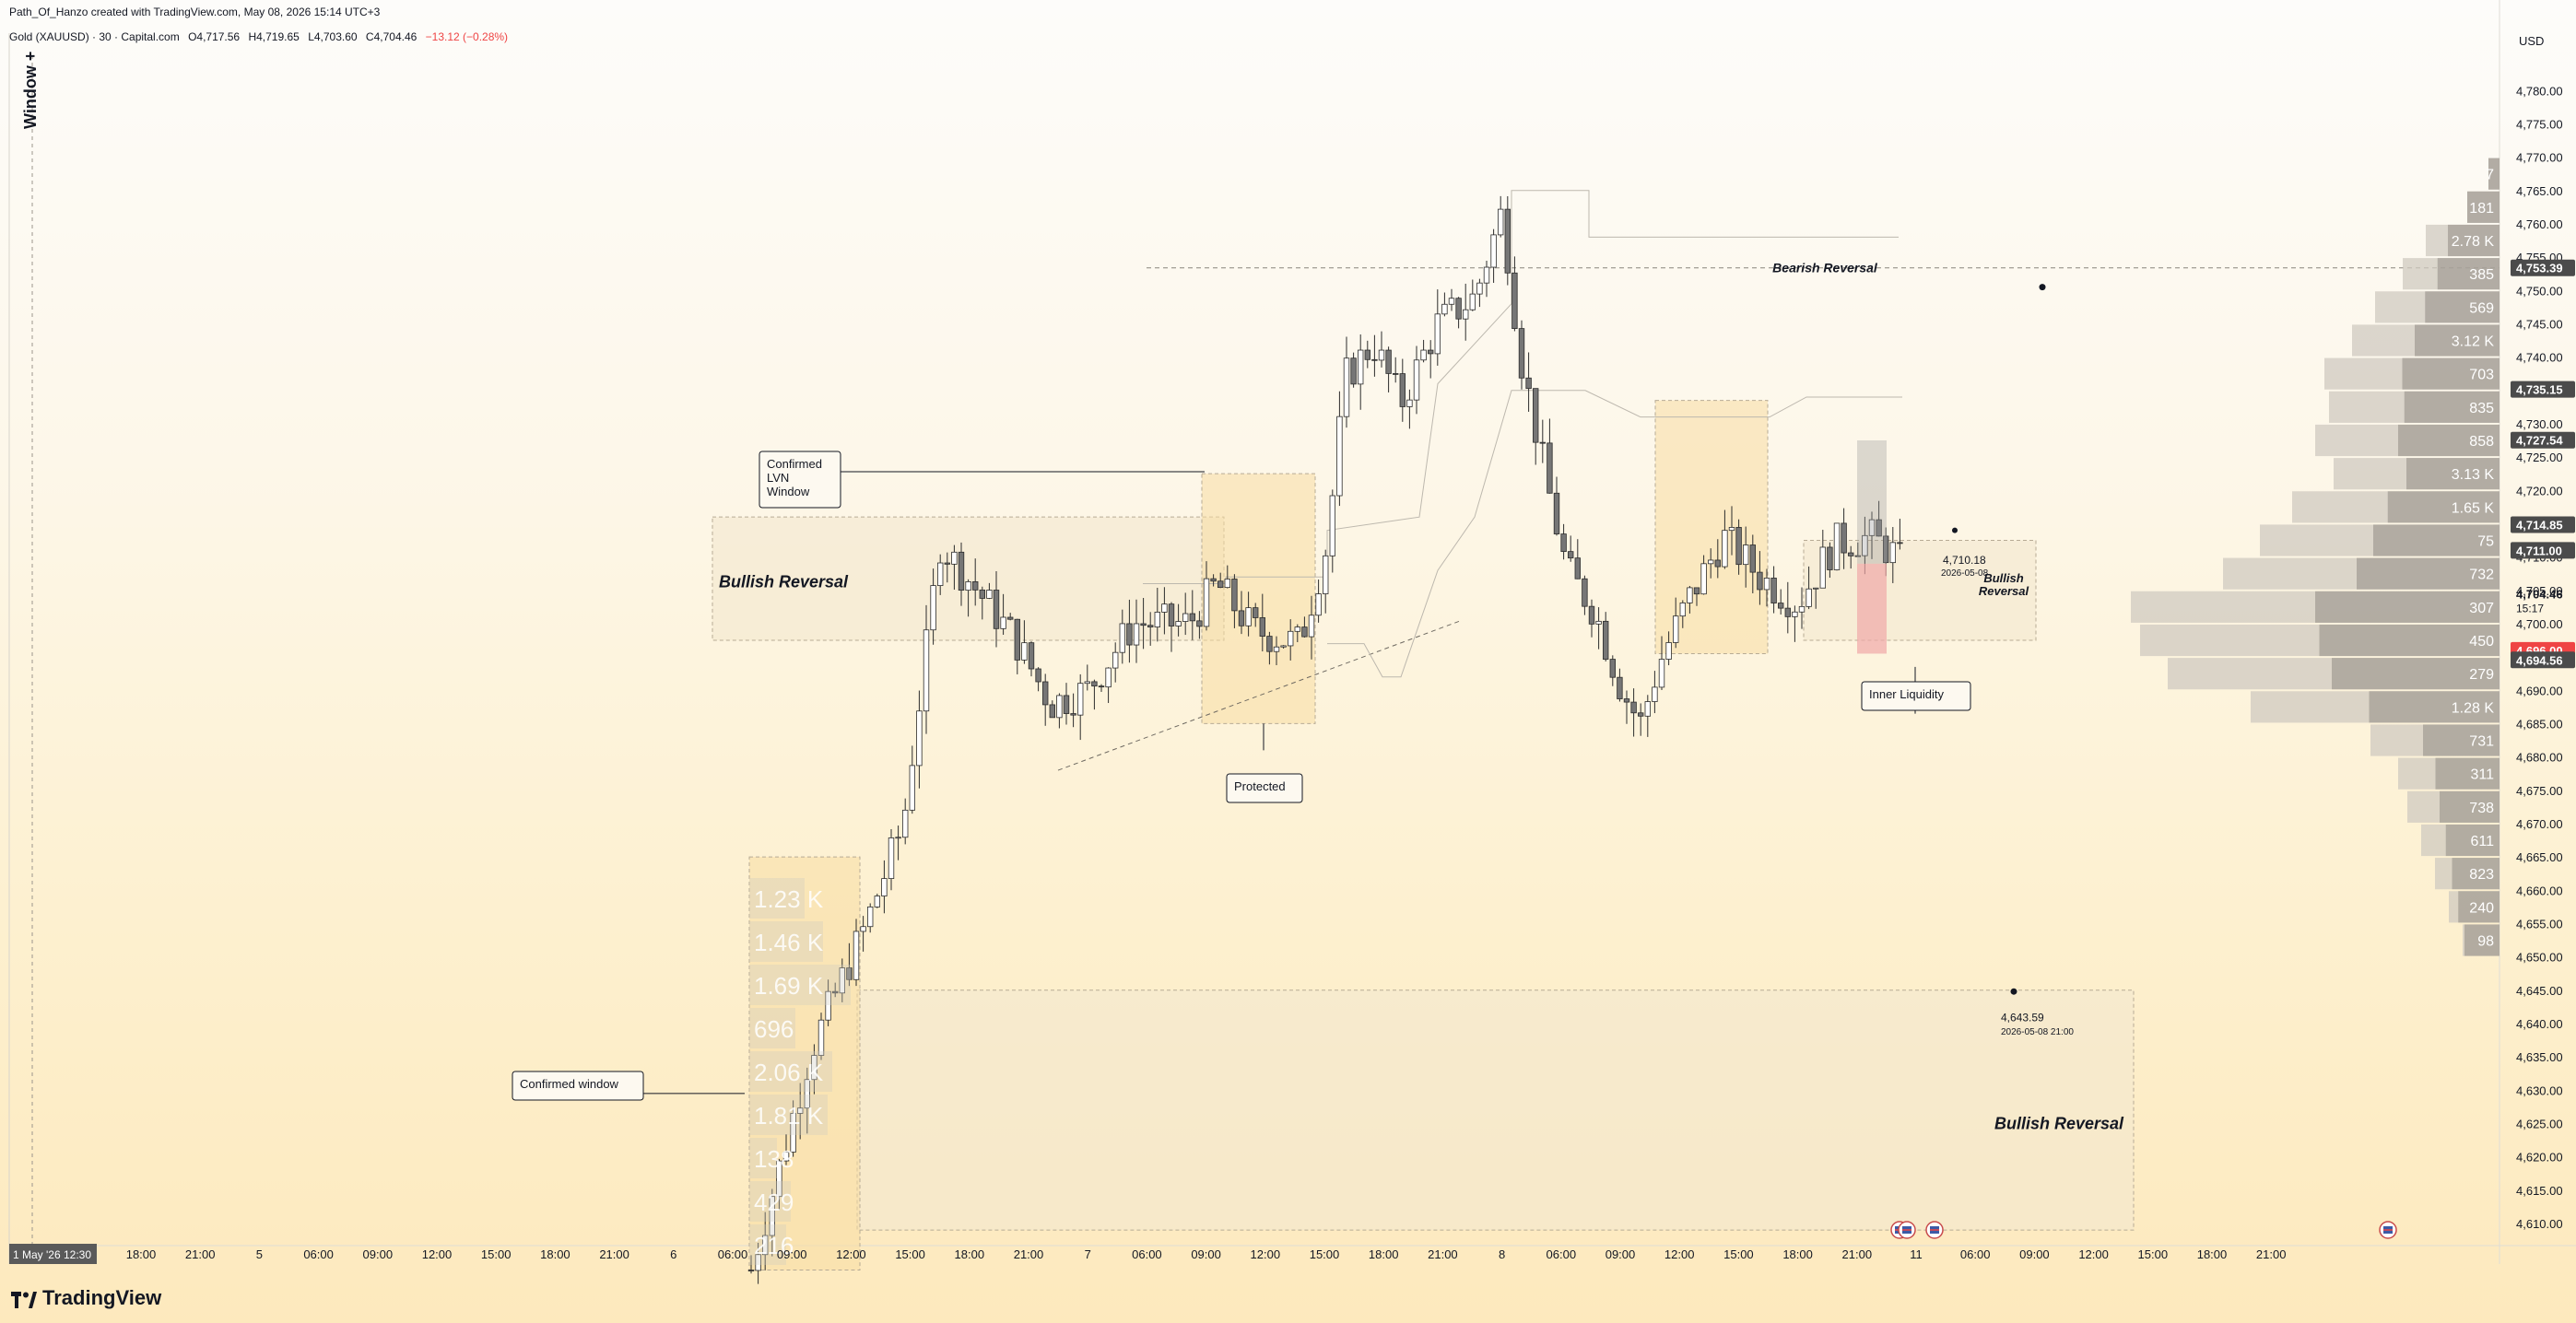  What do you see at coordinates (94, 36) in the screenshot?
I see `symbol-name: Gold (XAUUSD) · 30 · Capital.com` at bounding box center [94, 36].